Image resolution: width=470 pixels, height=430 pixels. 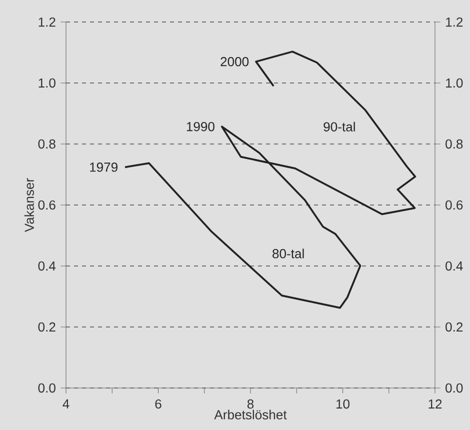 I want to click on annotation: 2000, so click(x=234, y=61).